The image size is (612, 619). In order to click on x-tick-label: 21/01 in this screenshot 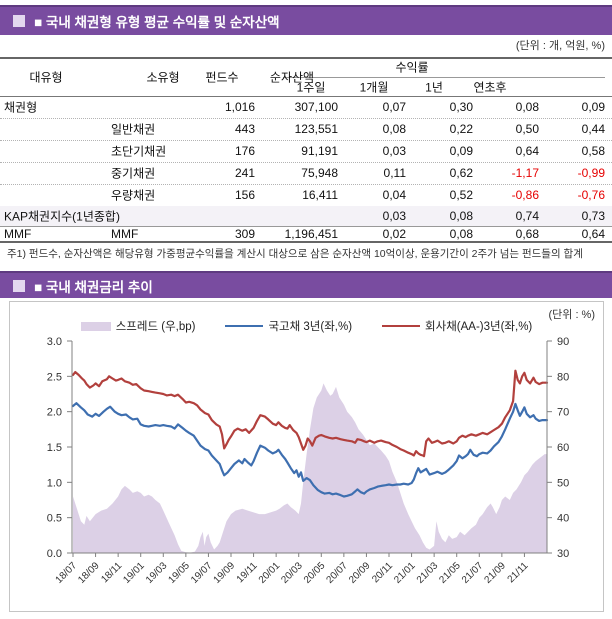, I will do `click(405, 573)`.